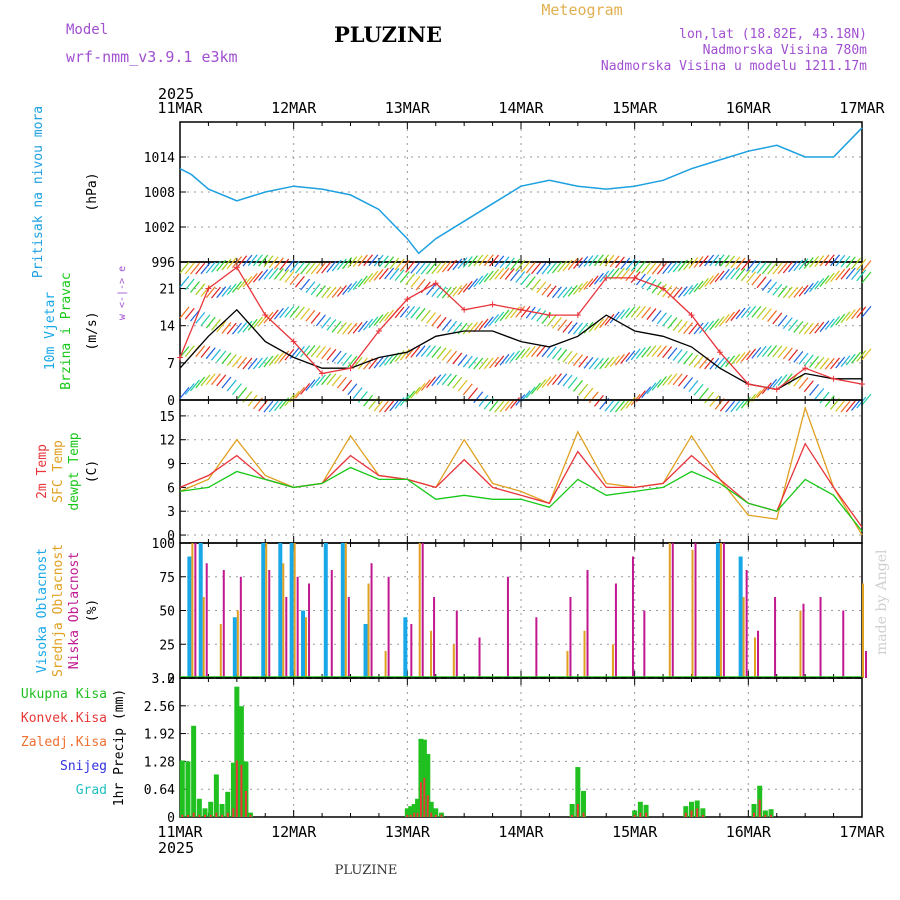 This screenshot has width=900, height=900. I want to click on page-title: PLUZINE, so click(388, 34).